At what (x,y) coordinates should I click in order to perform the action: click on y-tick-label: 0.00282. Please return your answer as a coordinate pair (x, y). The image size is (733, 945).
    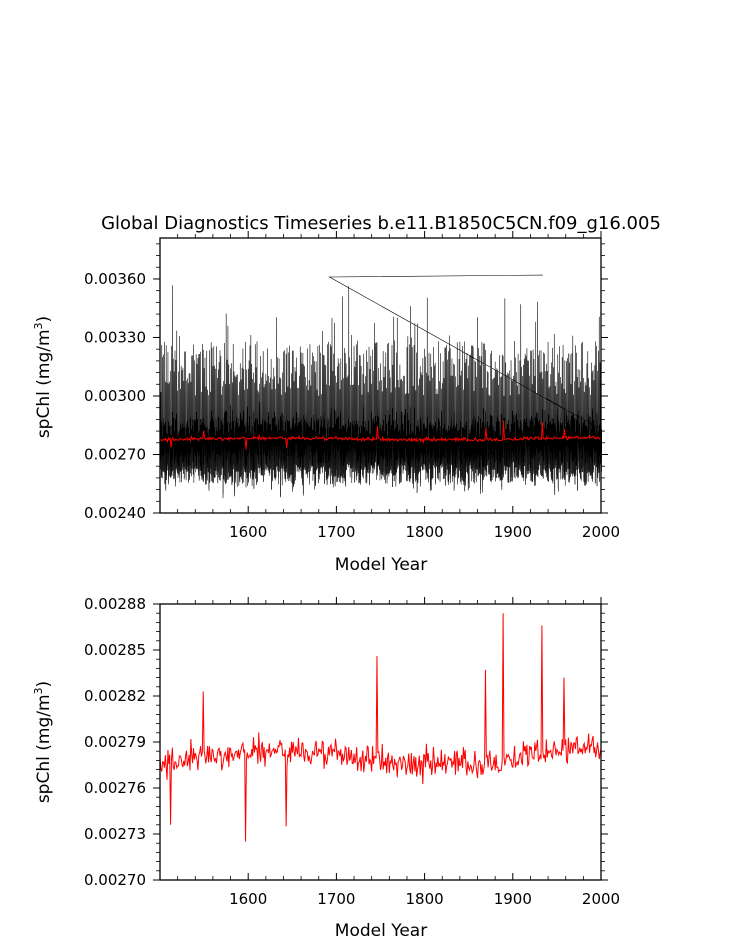
    Looking at the image, I should click on (115, 696).